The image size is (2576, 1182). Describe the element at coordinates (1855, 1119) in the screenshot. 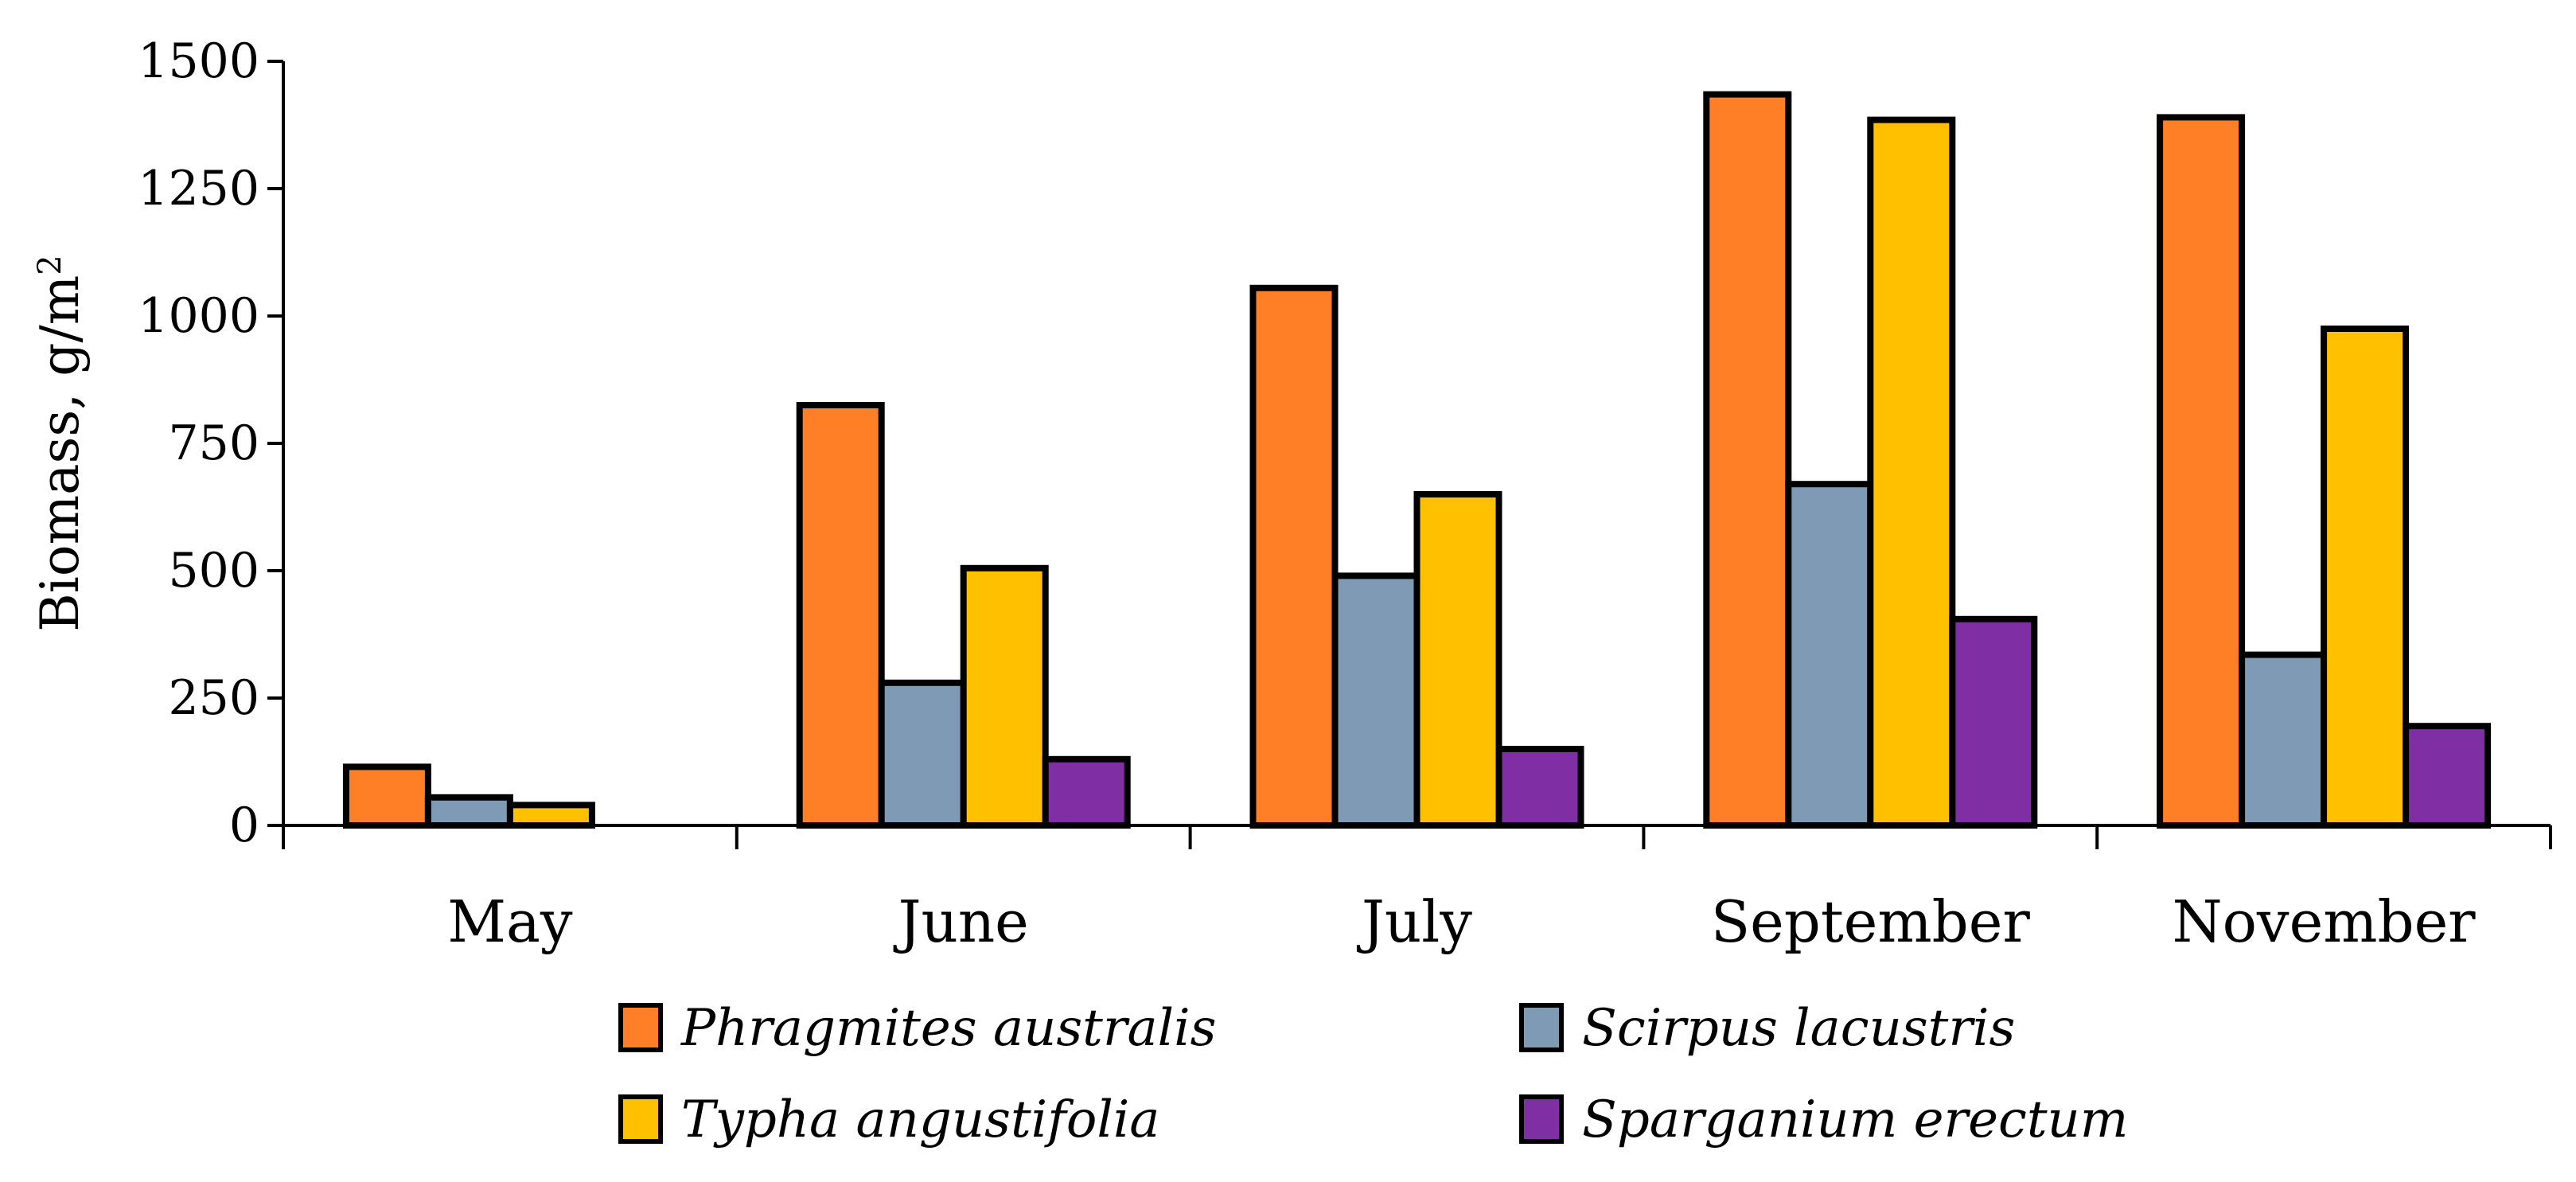

I see `legend-label: Sparganium erectum` at that location.